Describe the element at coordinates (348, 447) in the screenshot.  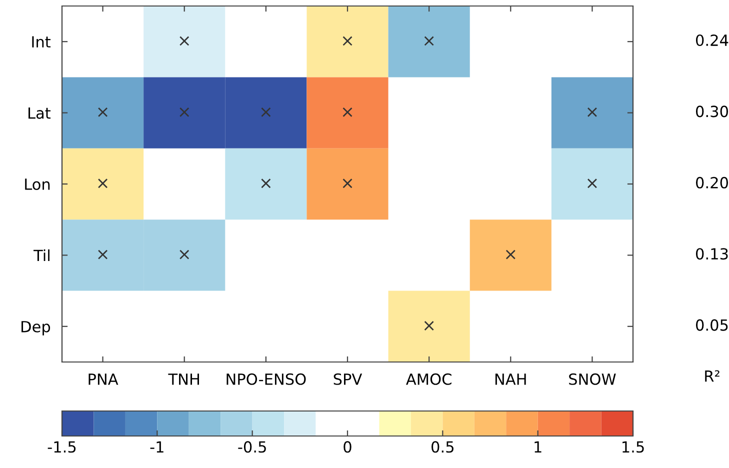
I see `color-bar-label: 0` at that location.